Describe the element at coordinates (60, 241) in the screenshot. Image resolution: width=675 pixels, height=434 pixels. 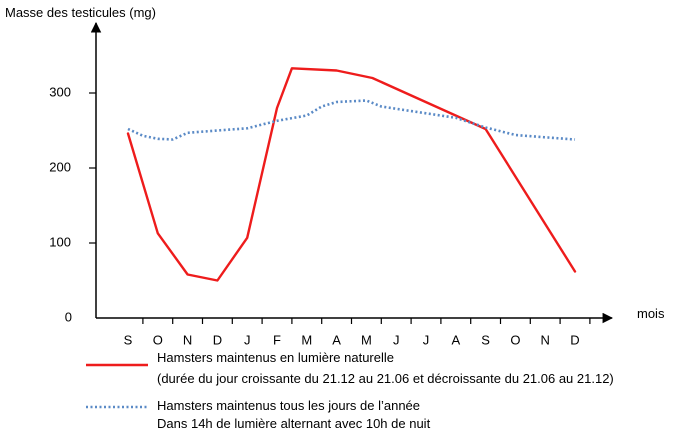
I see `y-tick-label: 100` at that location.